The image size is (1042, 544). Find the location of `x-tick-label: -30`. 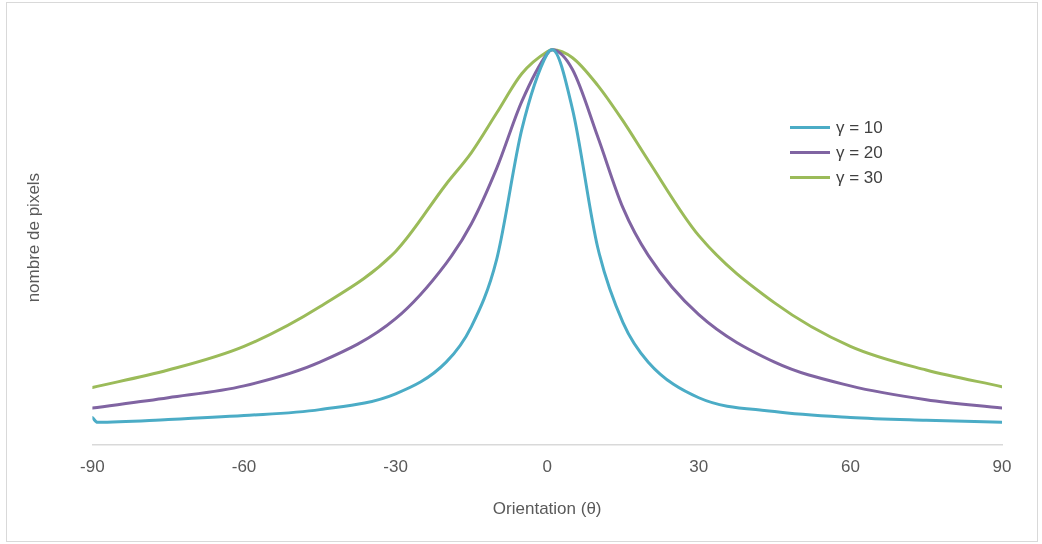

x-tick-label: -30 is located at coordinates (395, 467).